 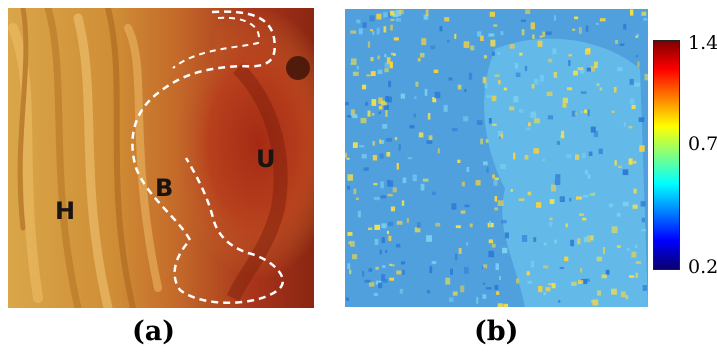 What do you see at coordinates (702, 43) in the screenshot?
I see `colorbar-max-label: 1.4` at bounding box center [702, 43].